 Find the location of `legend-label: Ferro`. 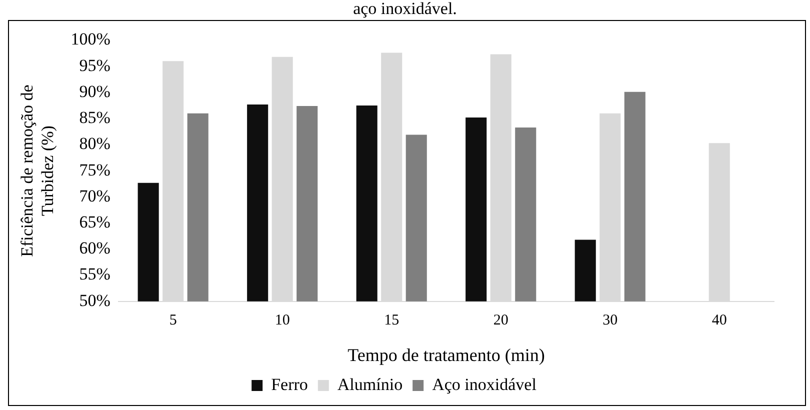

legend-label: Ferro is located at coordinates (289, 384).